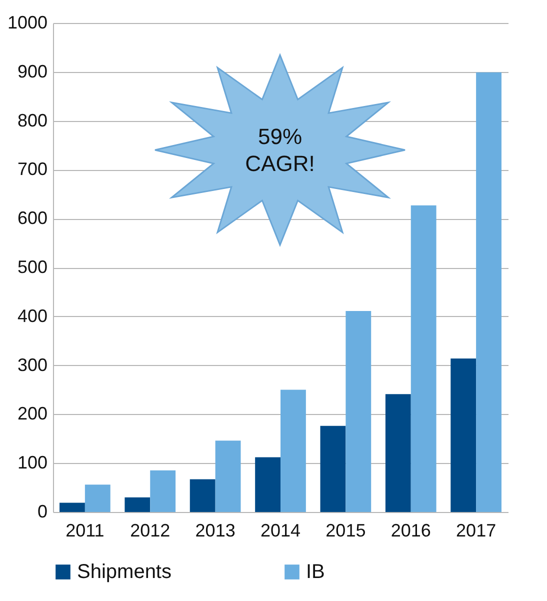 The height and width of the screenshot is (601, 547). I want to click on y-tick-label: 700, so click(32, 169).